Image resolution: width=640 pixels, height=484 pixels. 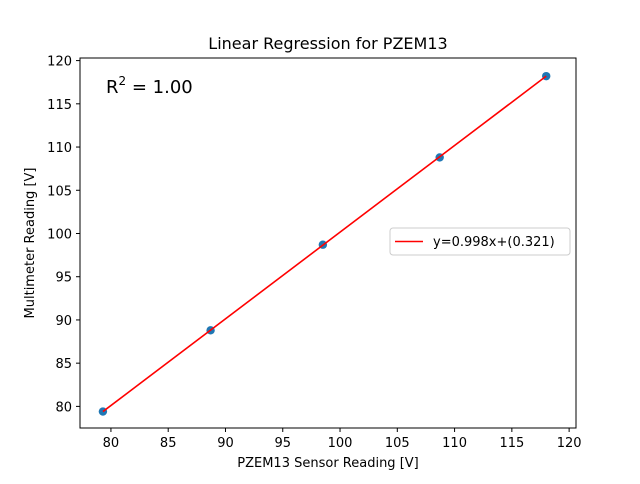 I want to click on r-squared-value: = 1.00, so click(x=159, y=87).